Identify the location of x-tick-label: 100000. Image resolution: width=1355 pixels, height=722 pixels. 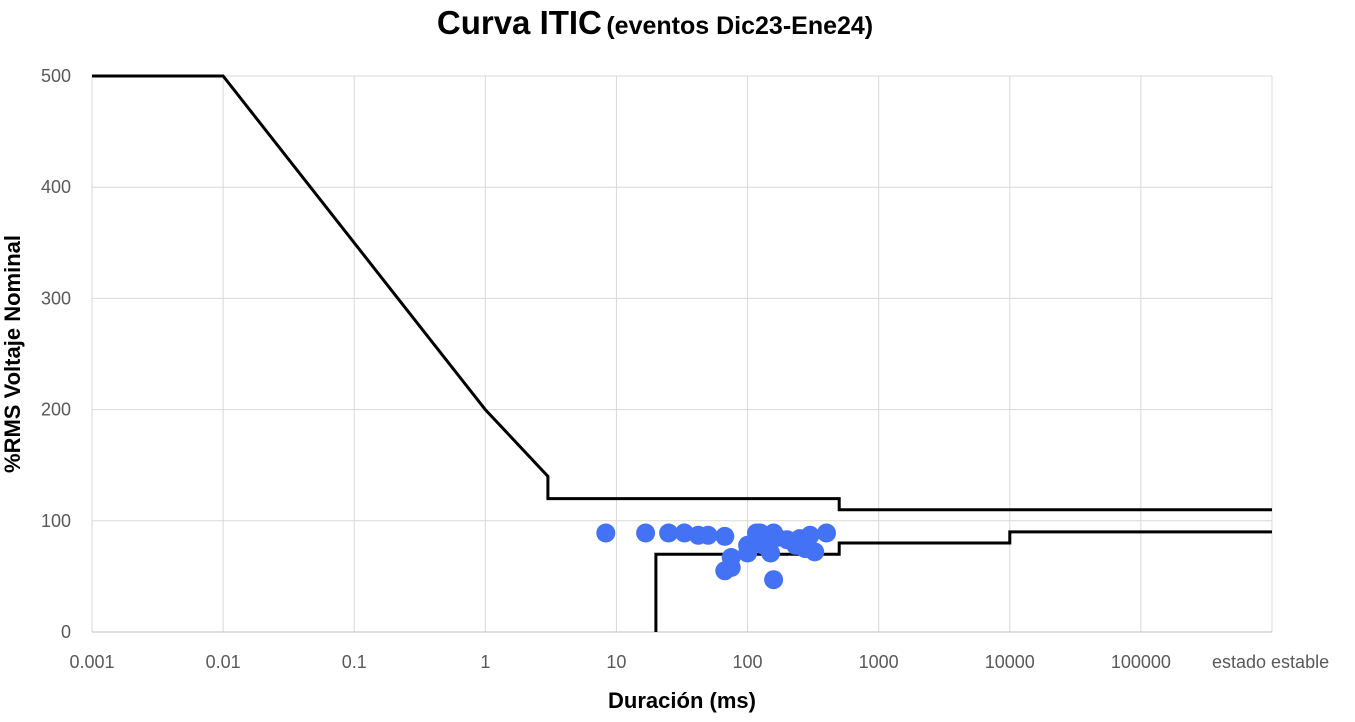
(1141, 662).